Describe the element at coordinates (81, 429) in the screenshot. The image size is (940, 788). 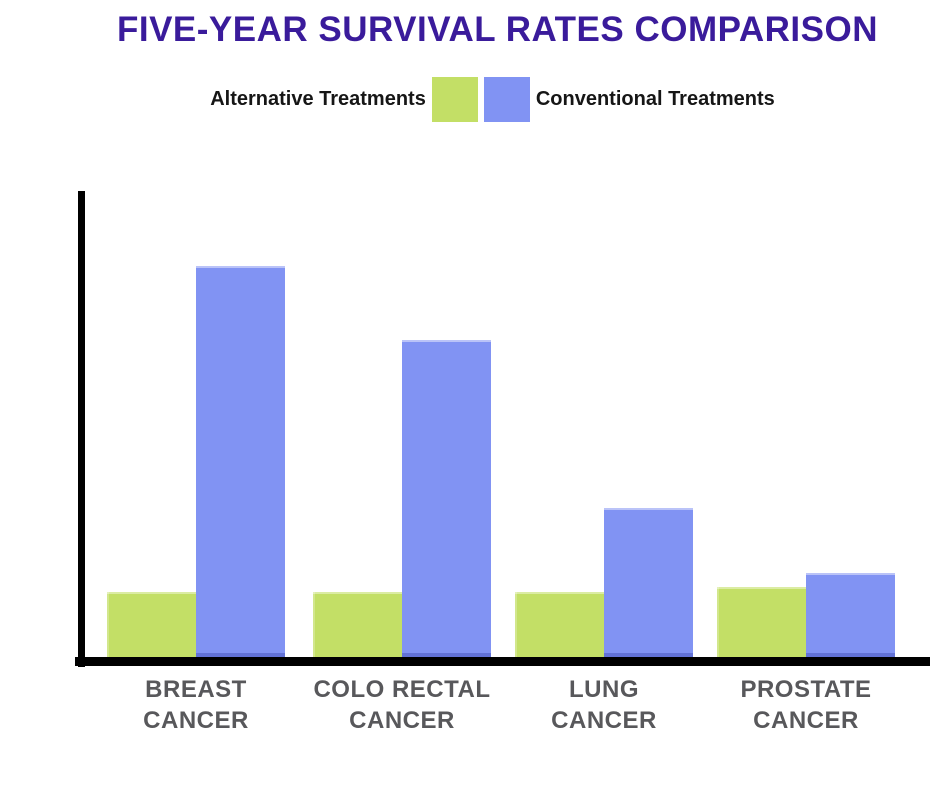
I see `y-axis-line` at that location.